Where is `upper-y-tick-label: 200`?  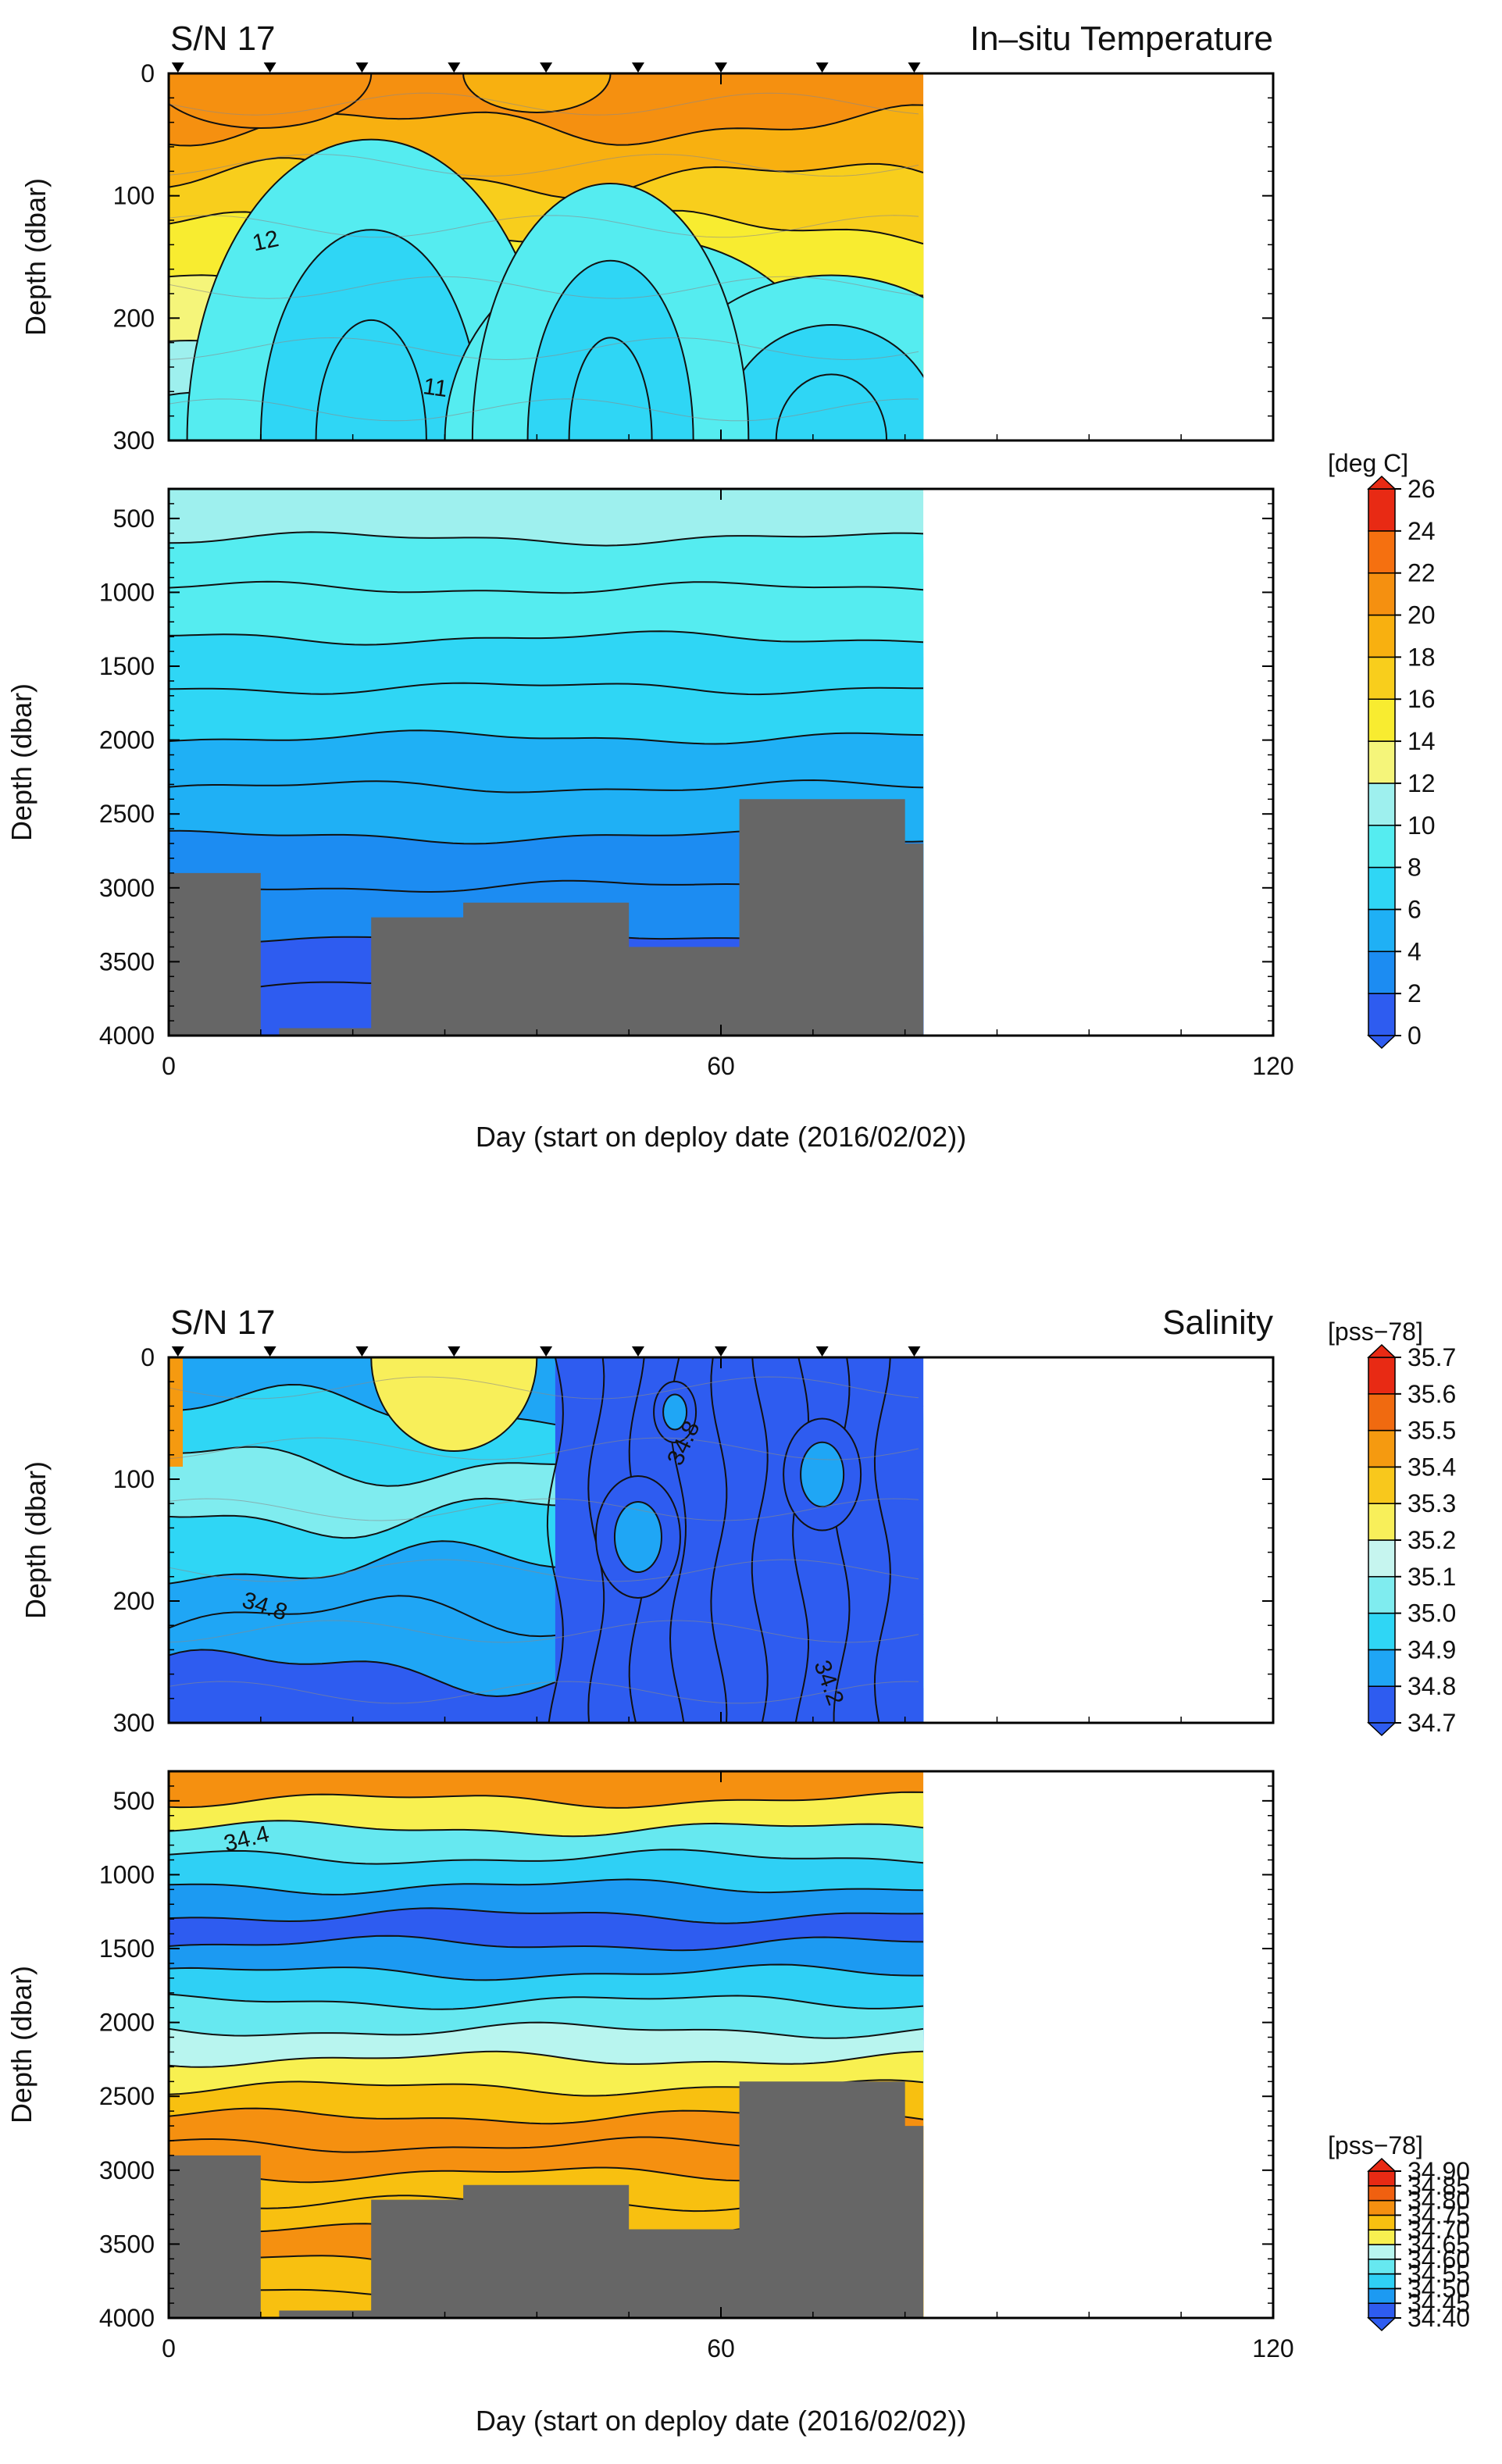 upper-y-tick-label: 200 is located at coordinates (134, 1601).